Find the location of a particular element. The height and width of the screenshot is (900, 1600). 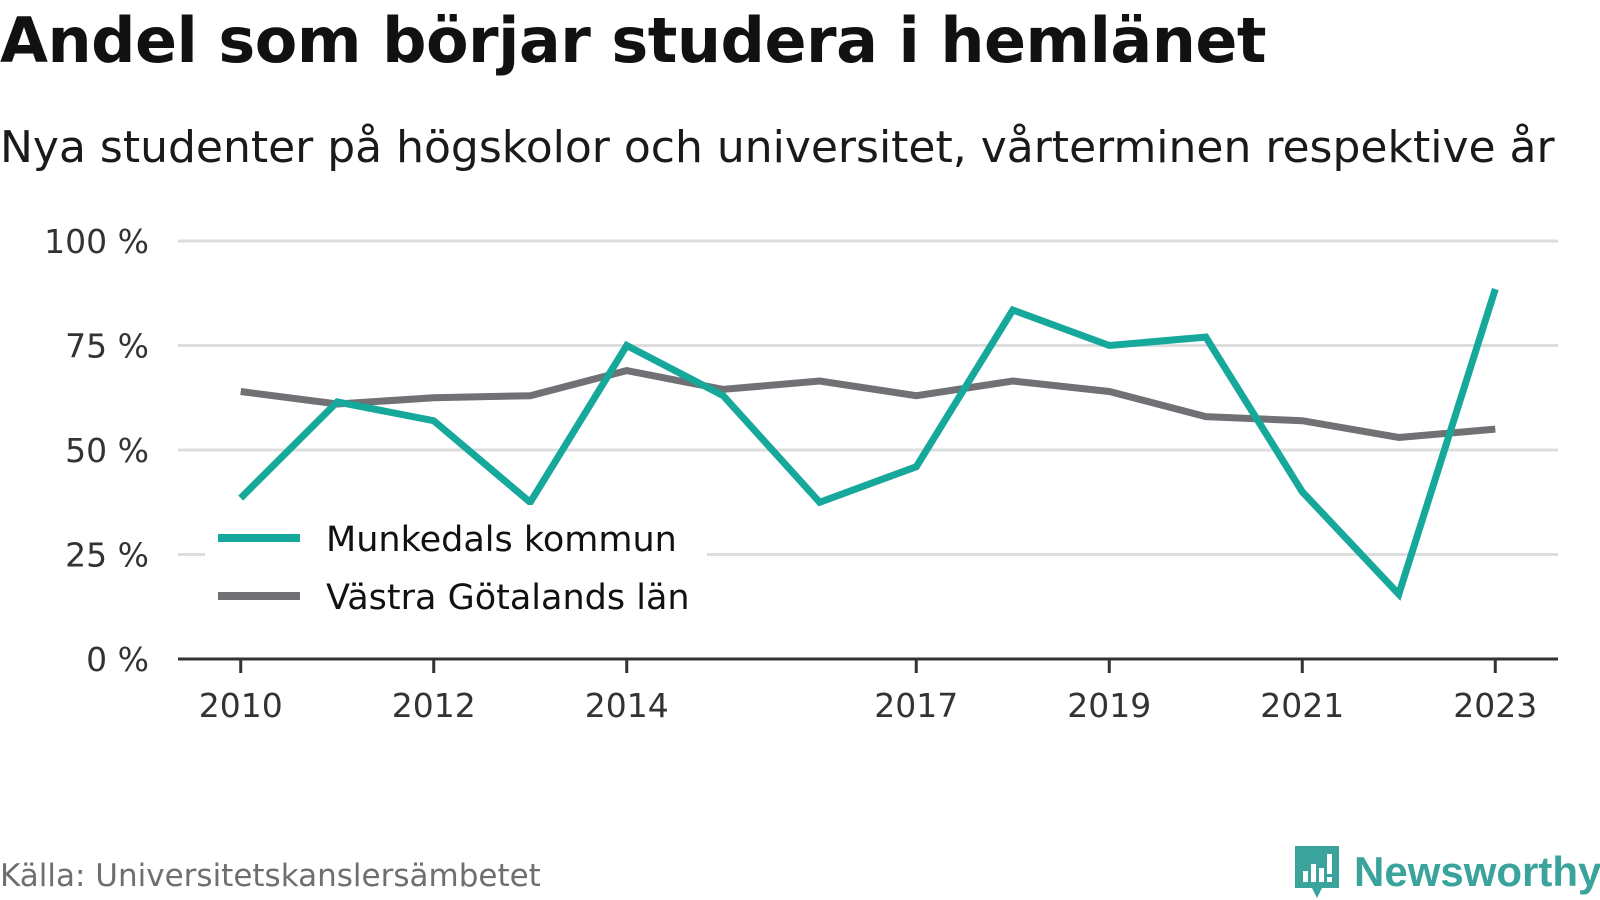

y-tick-label: 25 % is located at coordinates (107, 555).